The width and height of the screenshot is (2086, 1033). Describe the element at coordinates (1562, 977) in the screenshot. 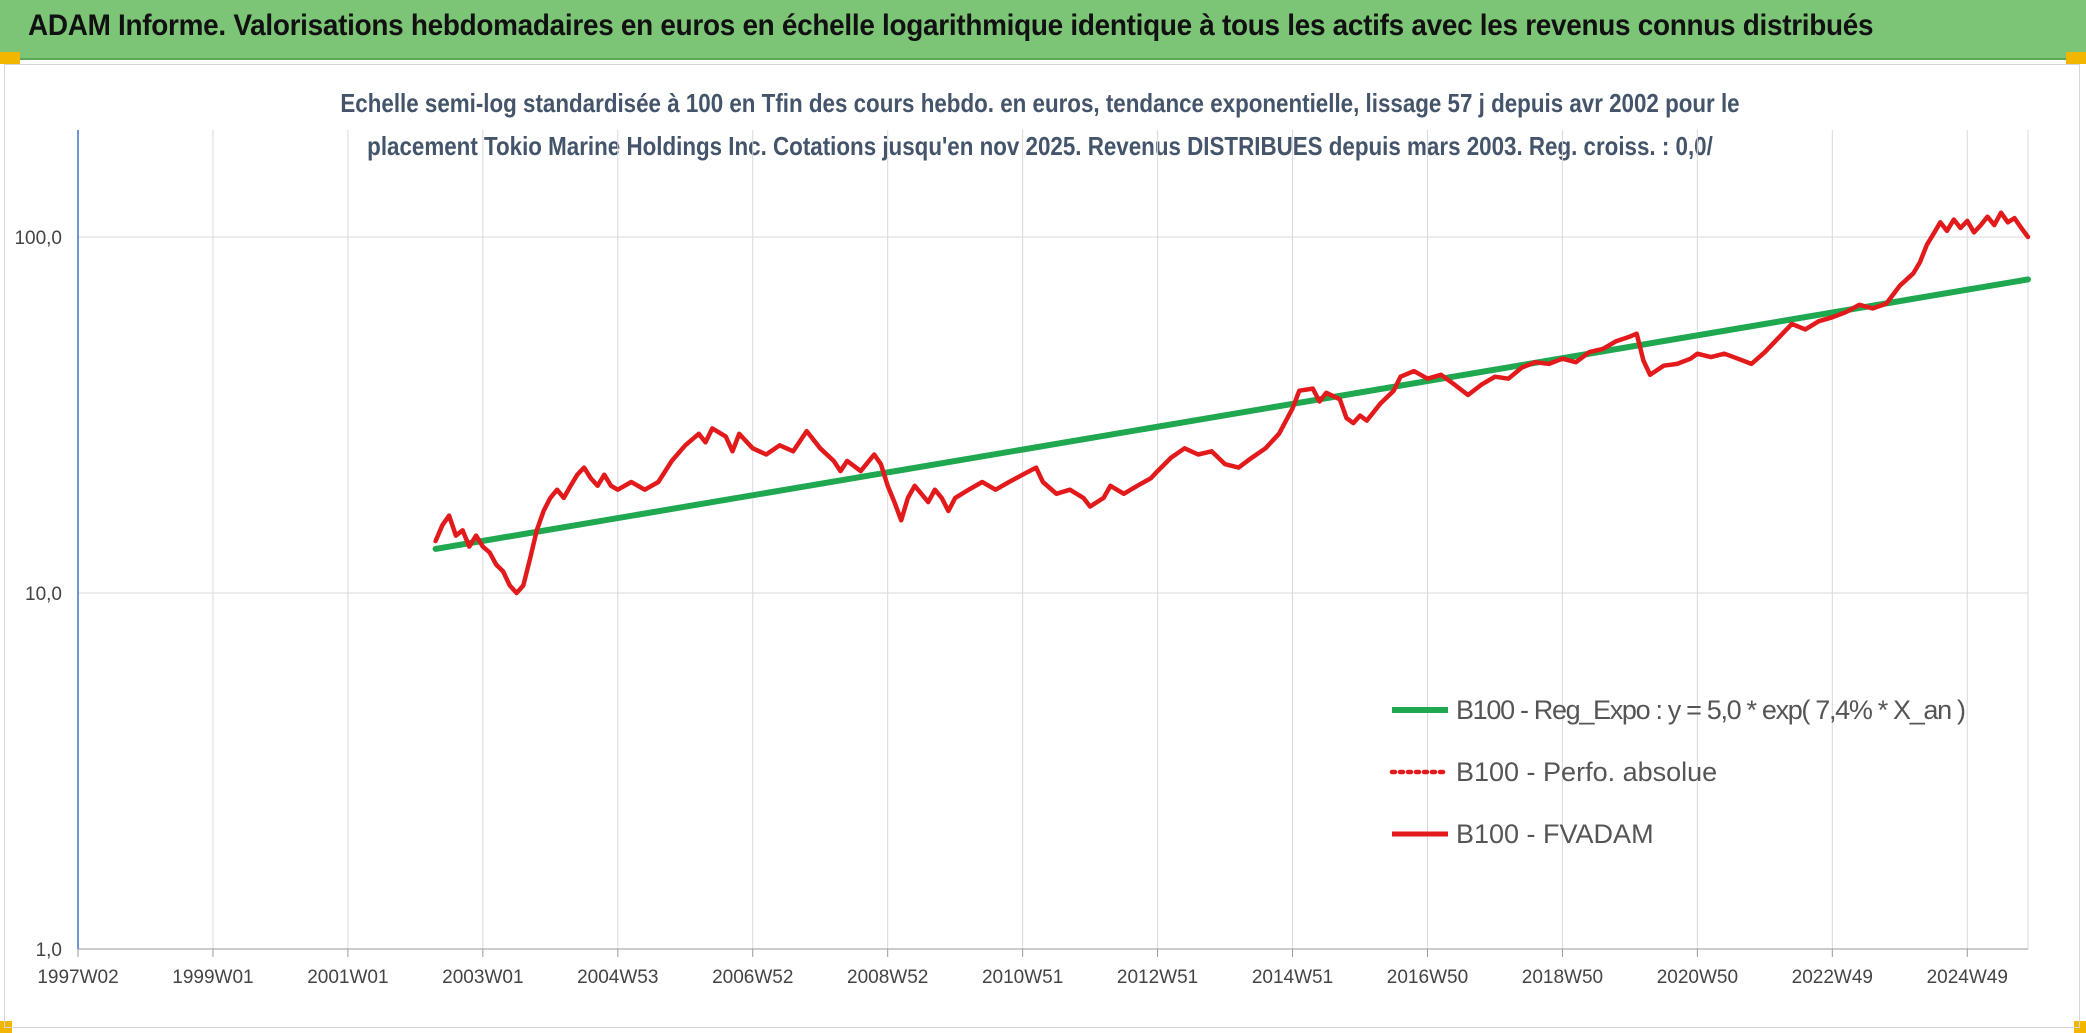

I see `x-tick-label: 2018W50` at that location.